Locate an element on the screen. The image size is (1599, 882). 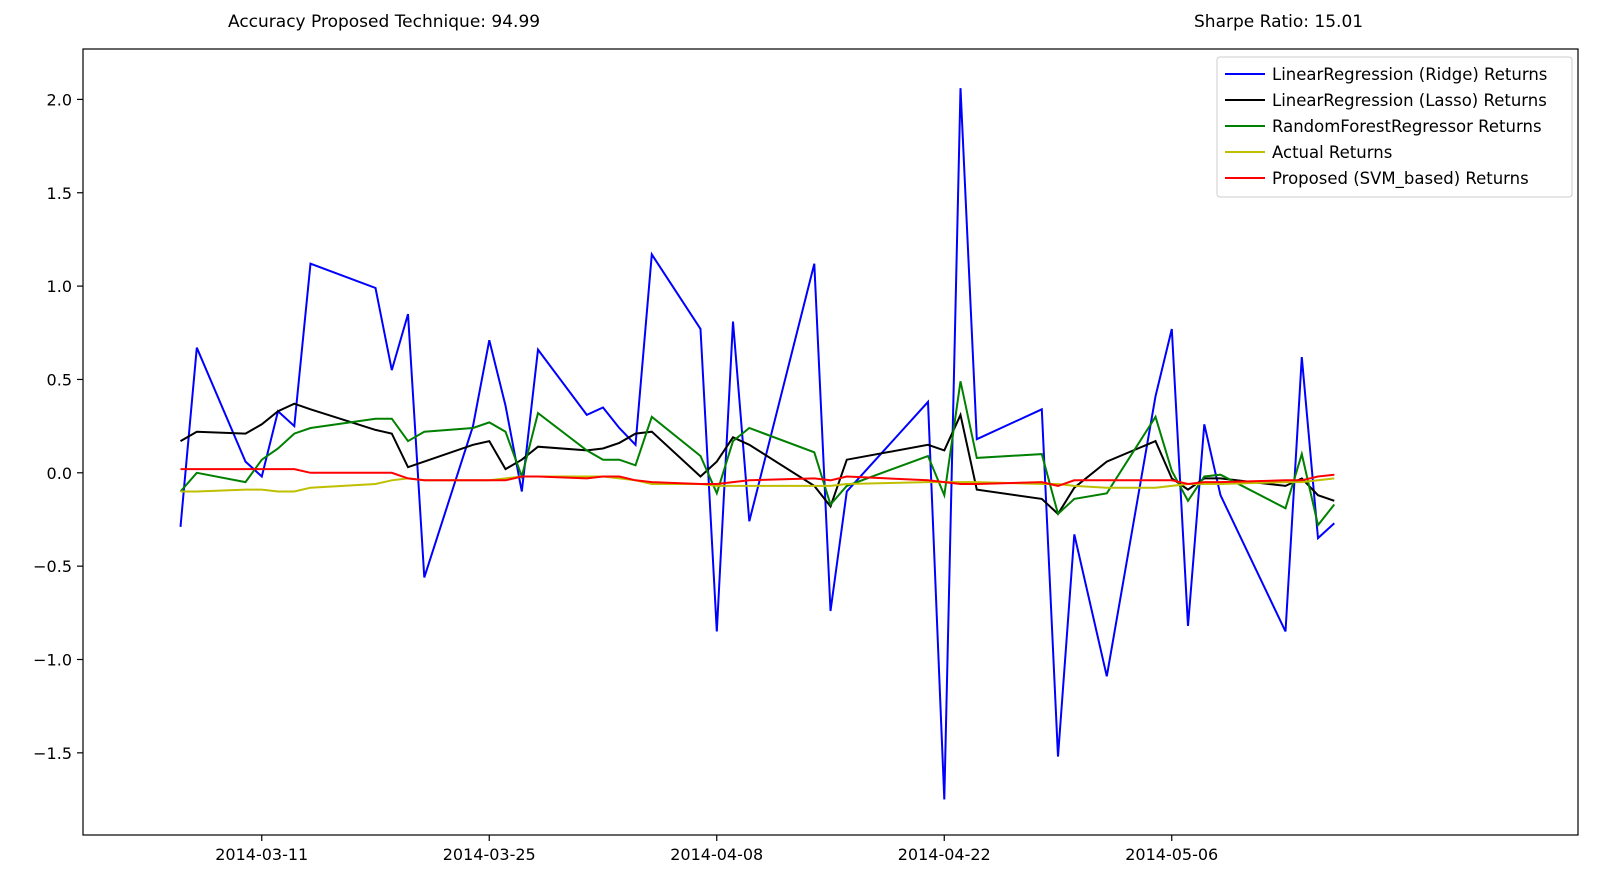
legend-label: Actual Returns is located at coordinates (1332, 152).